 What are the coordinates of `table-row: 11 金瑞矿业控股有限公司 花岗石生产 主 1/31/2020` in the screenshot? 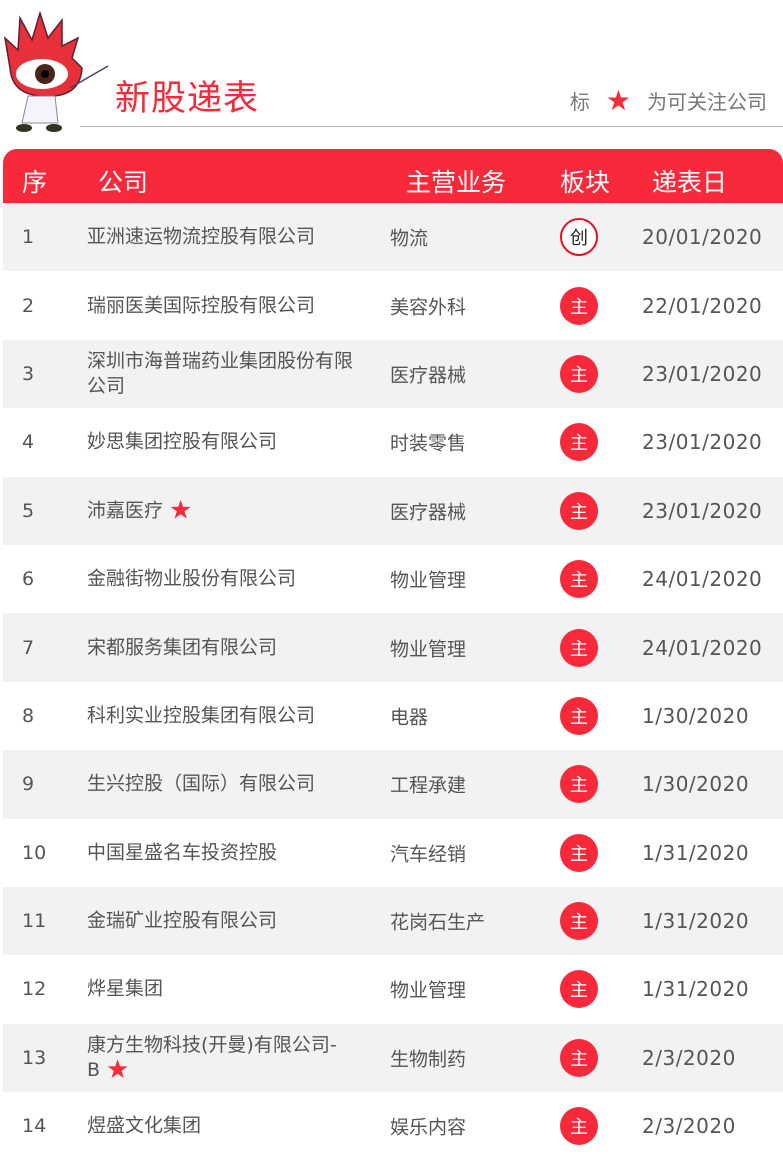 It's located at (393, 921).